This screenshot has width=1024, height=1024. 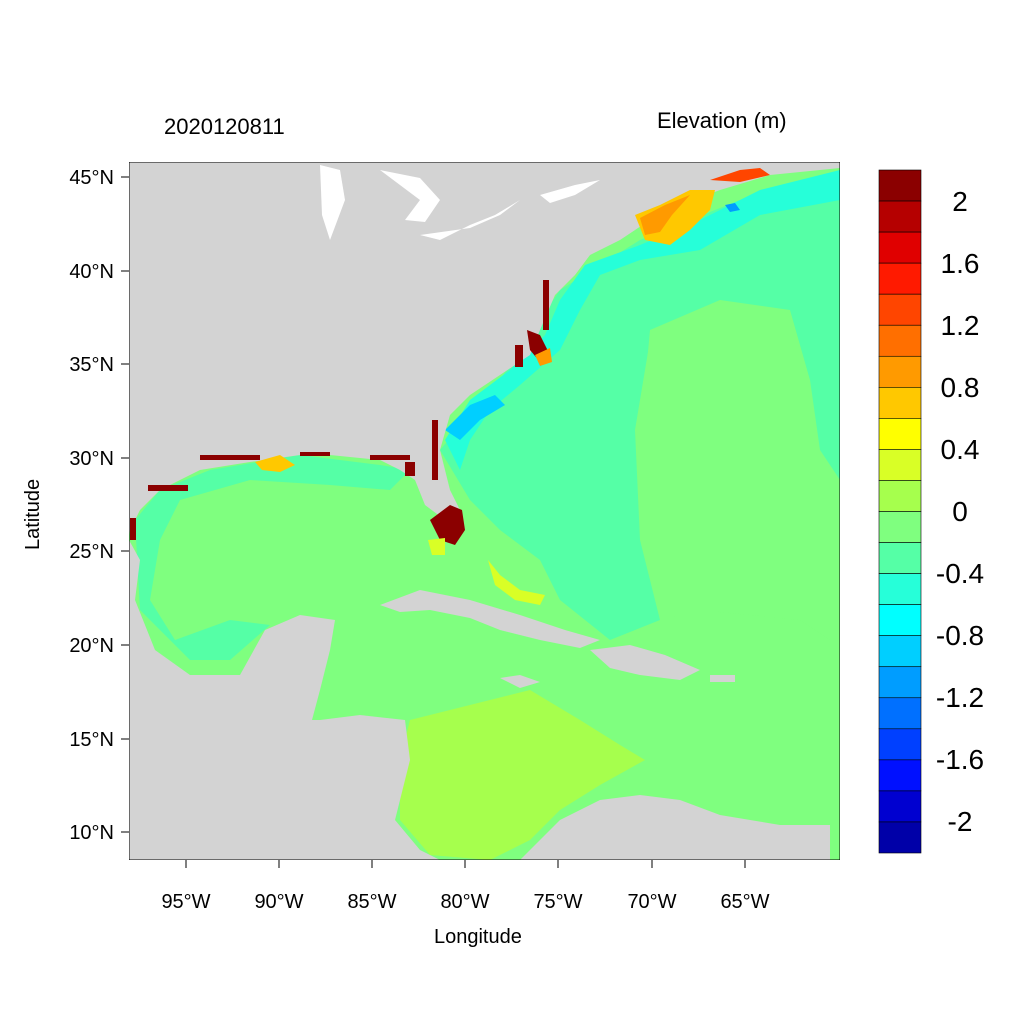 What do you see at coordinates (744, 902) in the screenshot?
I see `x-tick-label: 65°W` at bounding box center [744, 902].